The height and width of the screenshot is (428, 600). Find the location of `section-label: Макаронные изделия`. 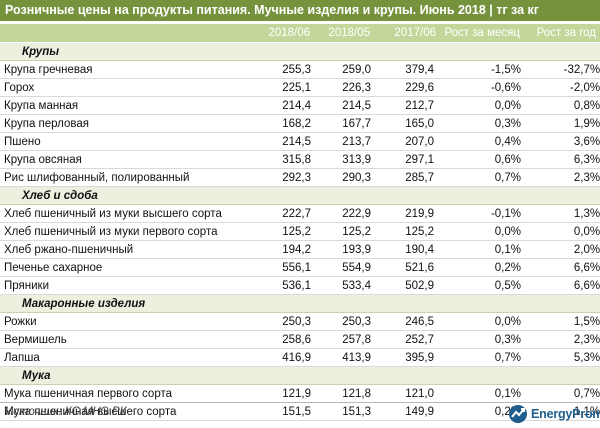

section-label: Макаронные изделия is located at coordinates (300, 303).